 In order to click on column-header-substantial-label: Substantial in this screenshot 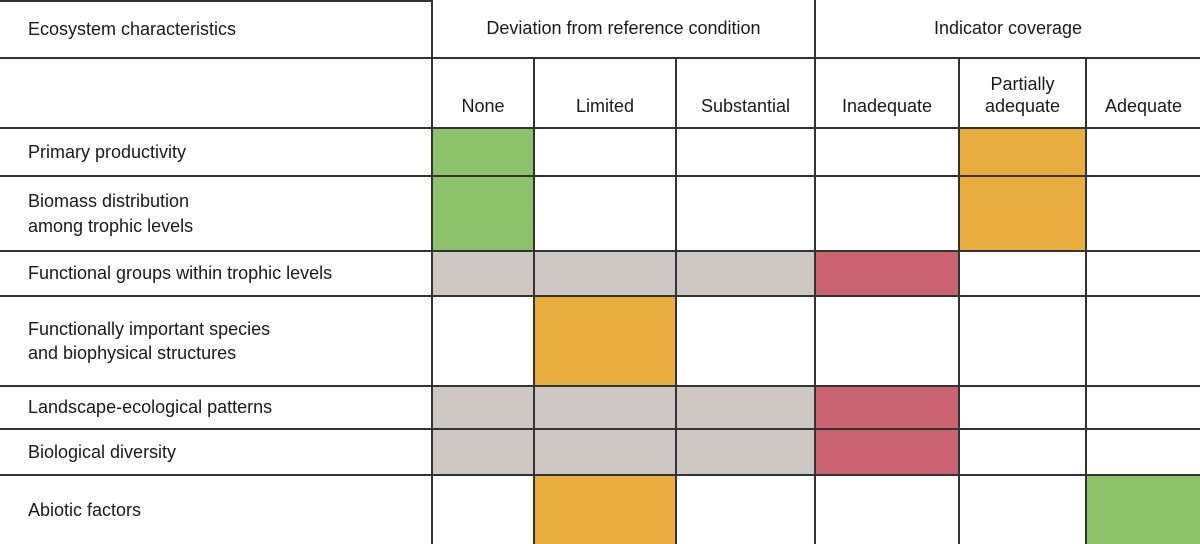, I will do `click(745, 106)`.